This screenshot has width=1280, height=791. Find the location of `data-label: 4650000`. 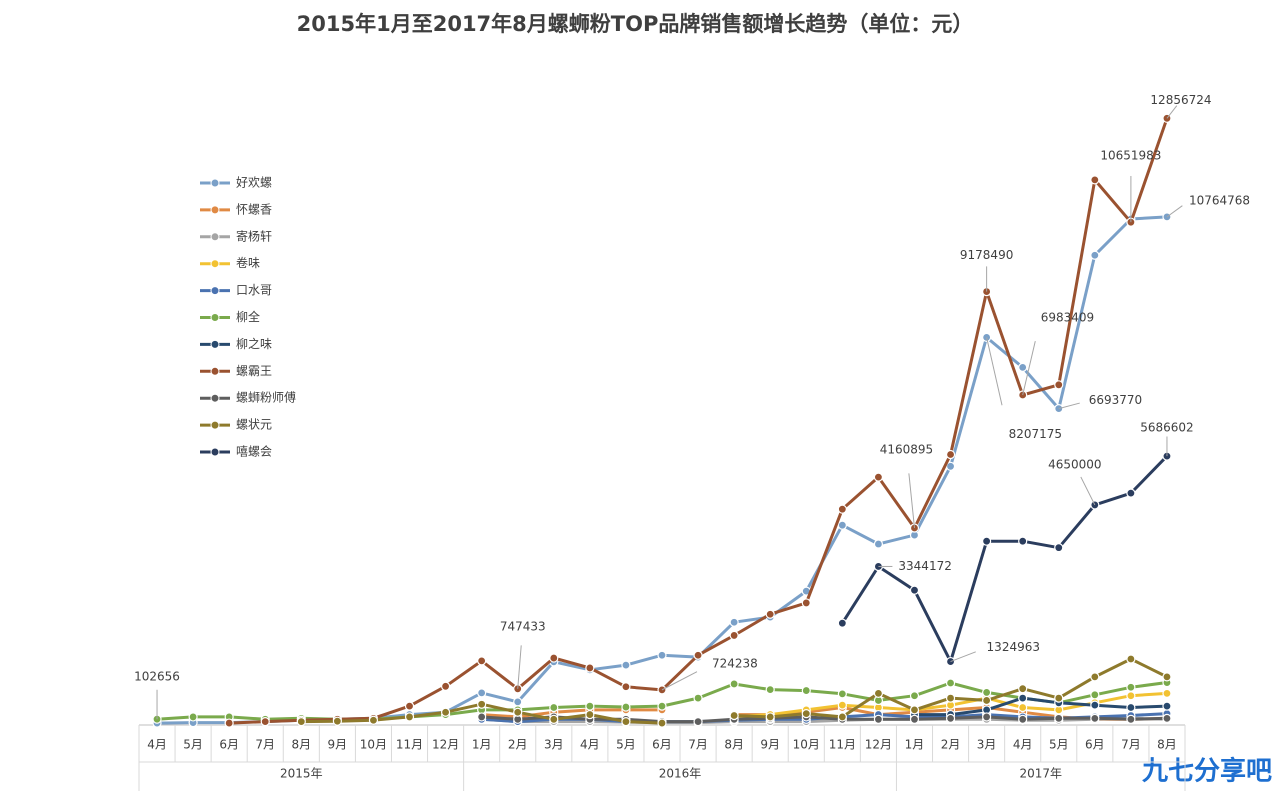

data-label: 4650000 is located at coordinates (1074, 464).